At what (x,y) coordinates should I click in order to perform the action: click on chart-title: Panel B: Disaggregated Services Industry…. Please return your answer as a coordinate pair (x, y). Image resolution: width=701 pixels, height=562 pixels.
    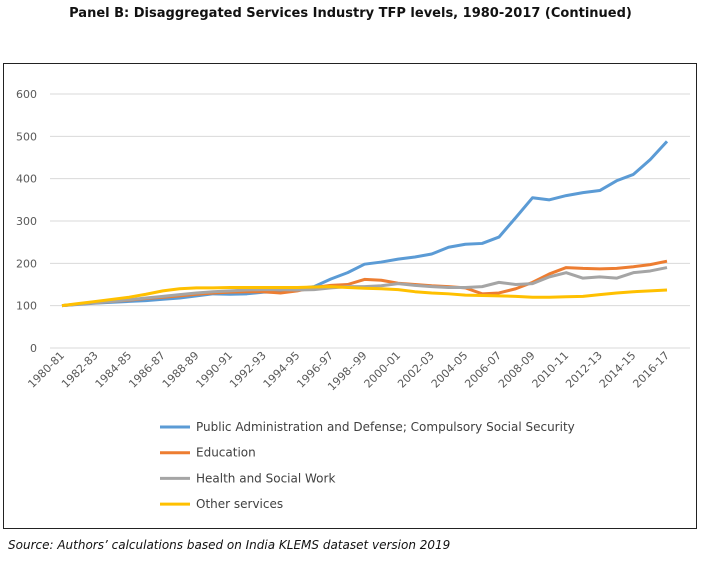
    Looking at the image, I should click on (350, 13).